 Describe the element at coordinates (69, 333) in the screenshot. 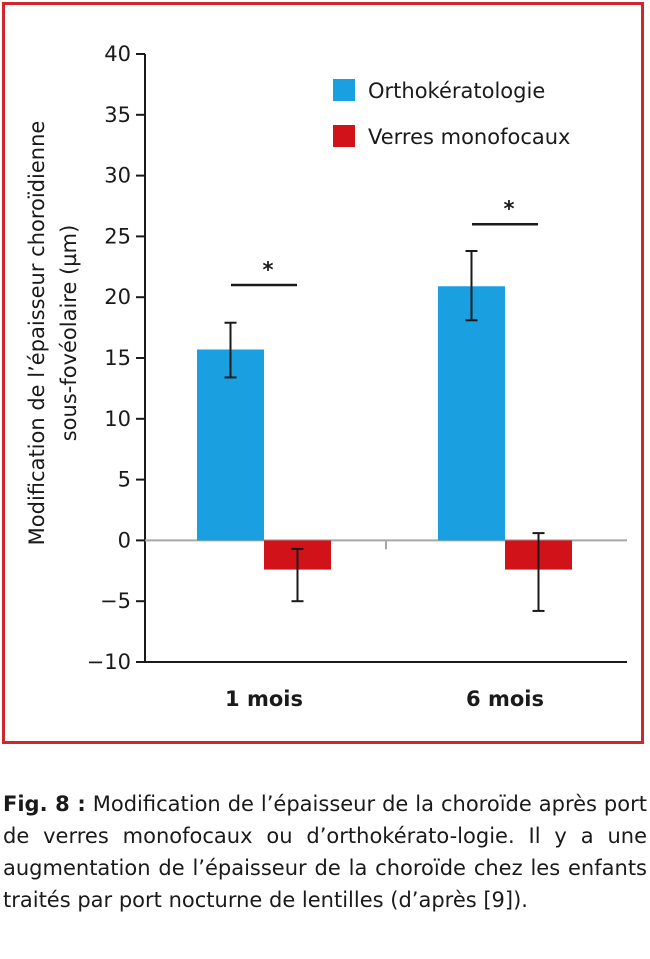

I see `y-axis-label-line2: sous-fovéolaire (µm)` at that location.